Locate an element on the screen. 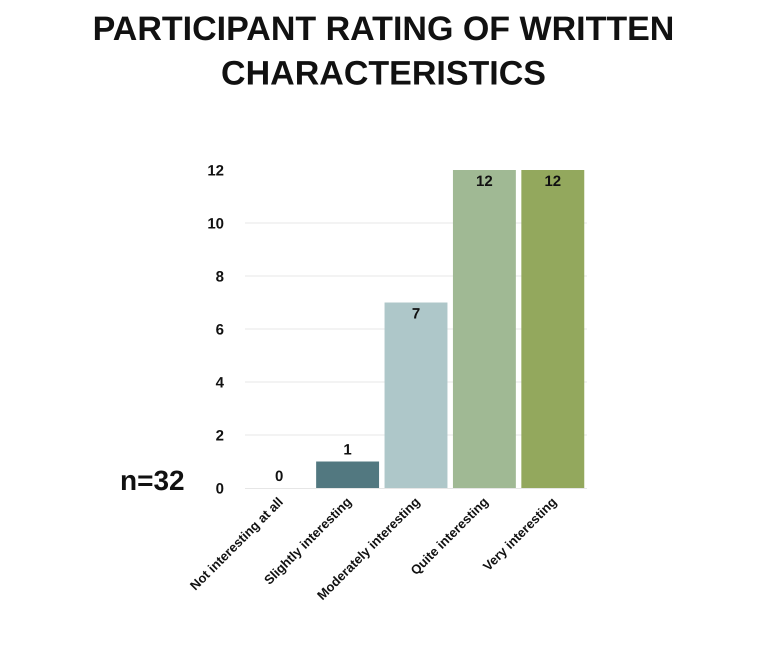  y-tick-label: 12 is located at coordinates (215, 171).